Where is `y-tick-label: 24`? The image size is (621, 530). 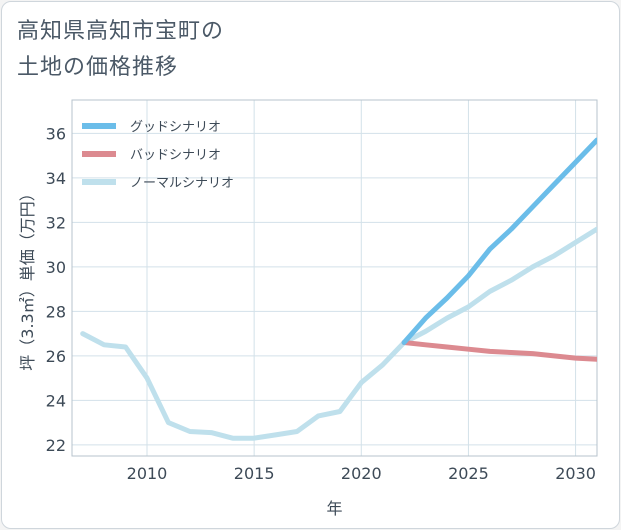 y-tick-label: 24 is located at coordinates (56, 400).